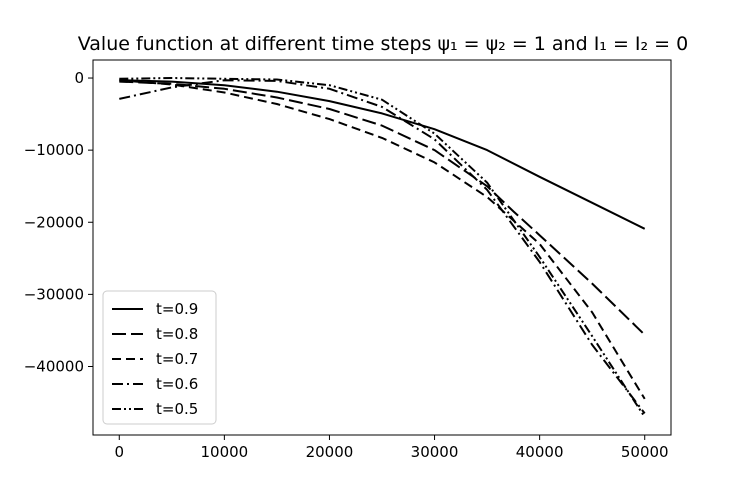 The width and height of the screenshot is (747, 498). What do you see at coordinates (54, 366) in the screenshot?
I see `y-tick-label: −40000` at bounding box center [54, 366].